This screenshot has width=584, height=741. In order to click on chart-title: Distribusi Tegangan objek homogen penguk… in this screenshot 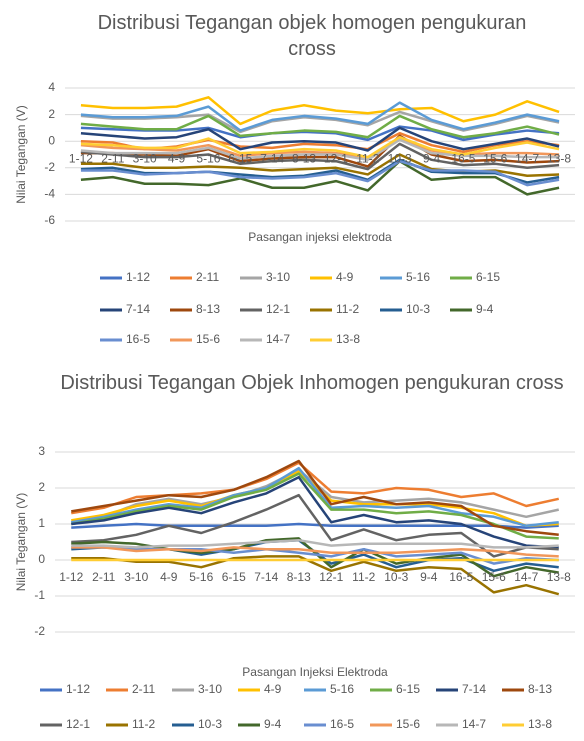, I will do `click(312, 36)`.